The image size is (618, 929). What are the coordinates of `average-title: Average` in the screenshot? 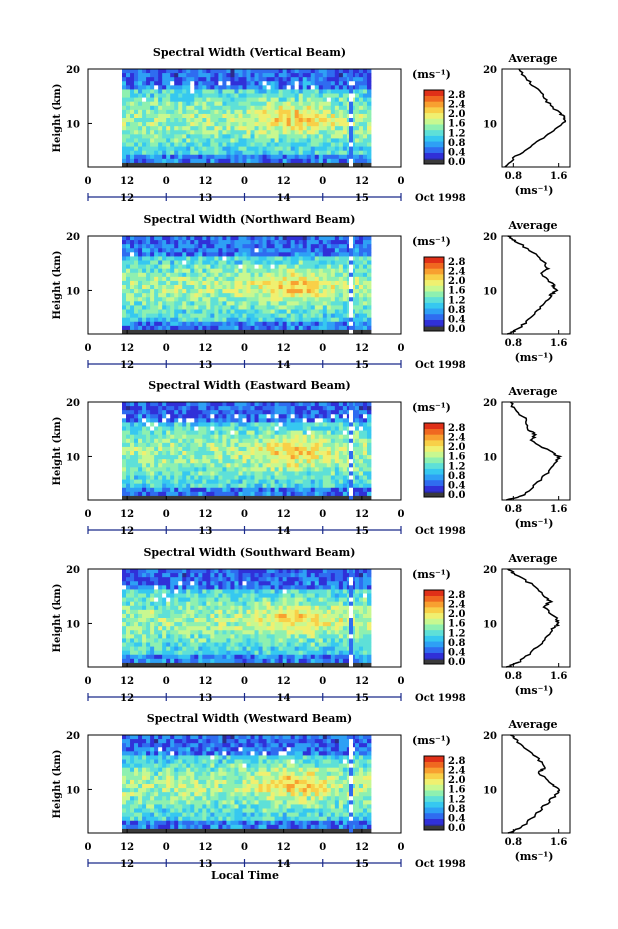 It's located at (532, 225).